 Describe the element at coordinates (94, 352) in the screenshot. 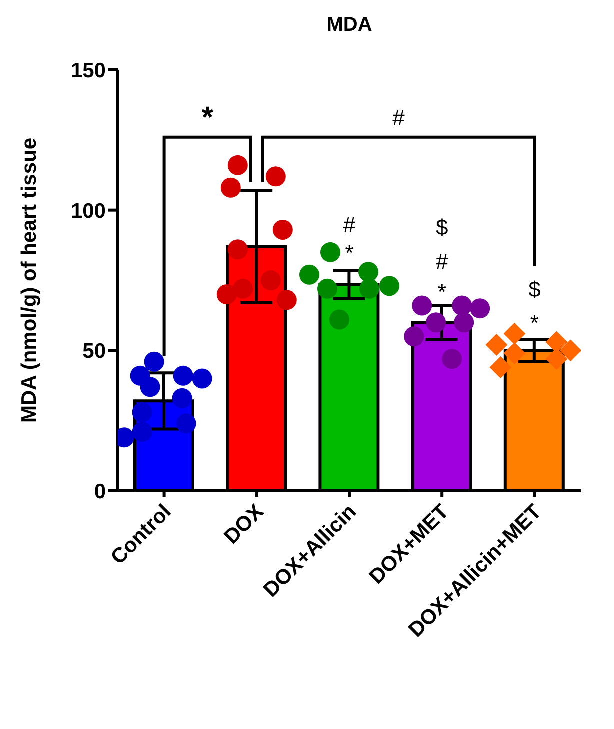

I see `y-tick-label: 50` at that location.